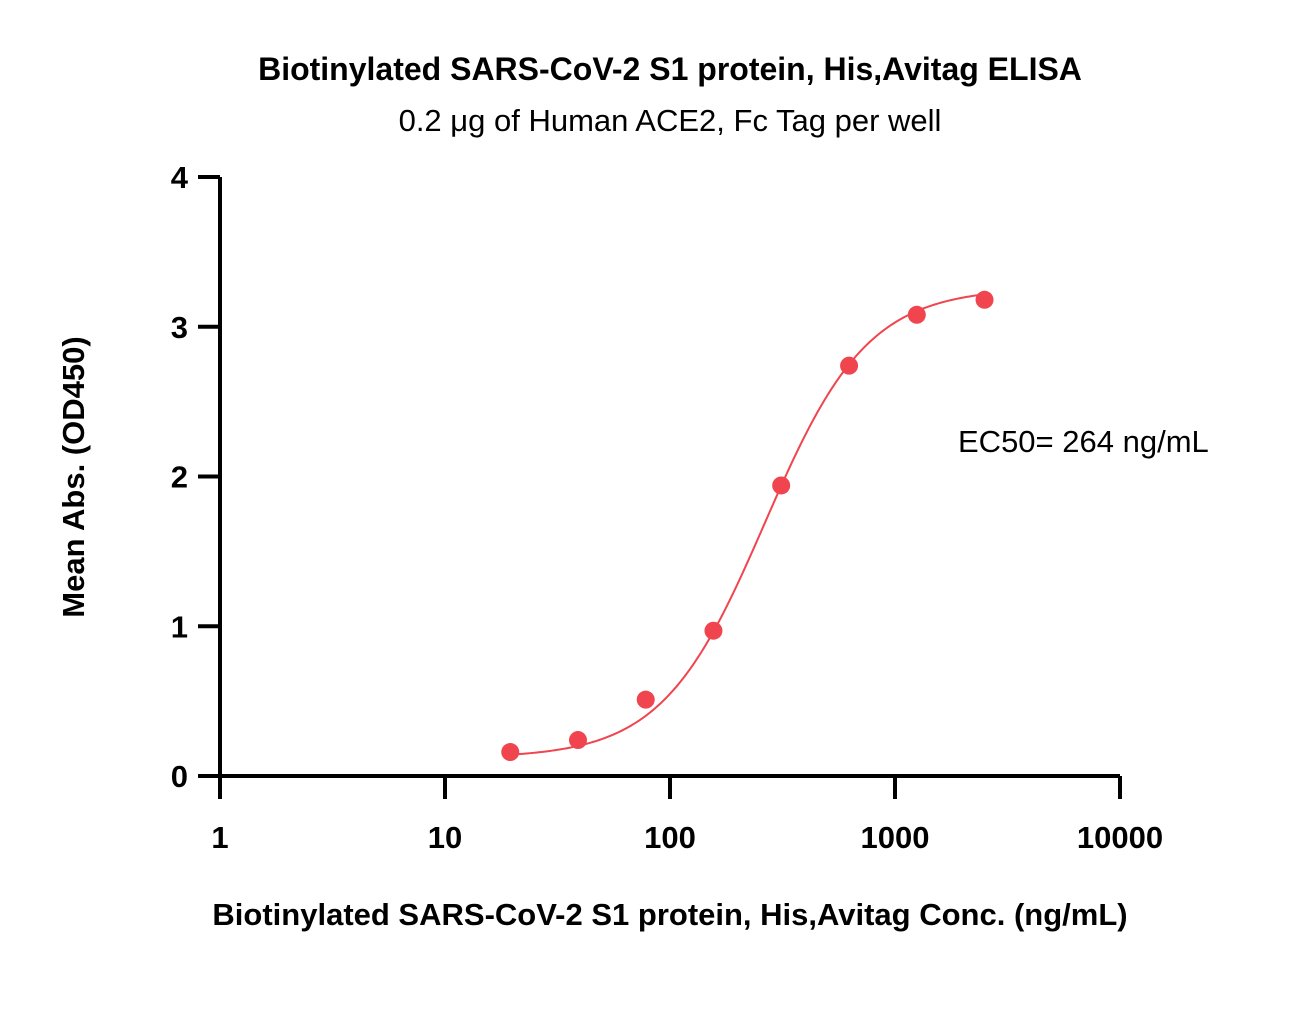  What do you see at coordinates (179, 626) in the screenshot?
I see `y-tick-label: 1` at bounding box center [179, 626].